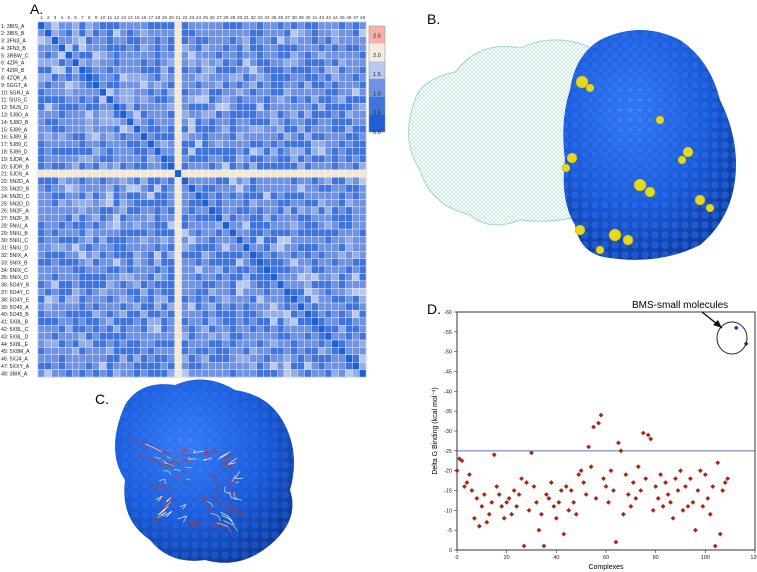  I want to click on heatmap-row-label: 8: 4ZQK_A, so click(14, 79).